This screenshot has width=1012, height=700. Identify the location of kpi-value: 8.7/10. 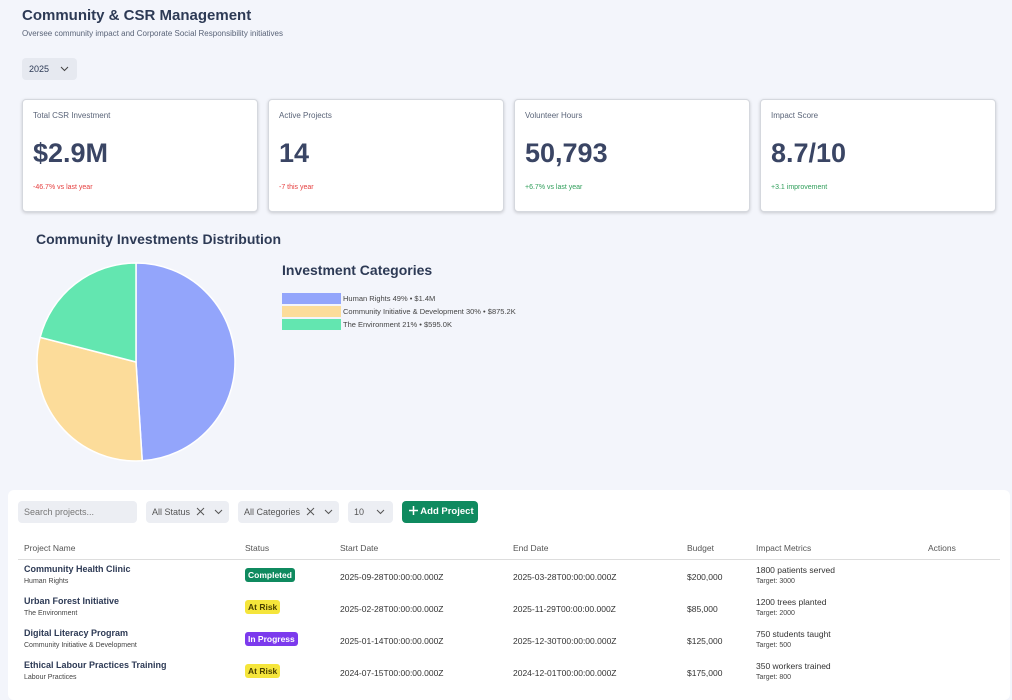
(809, 153).